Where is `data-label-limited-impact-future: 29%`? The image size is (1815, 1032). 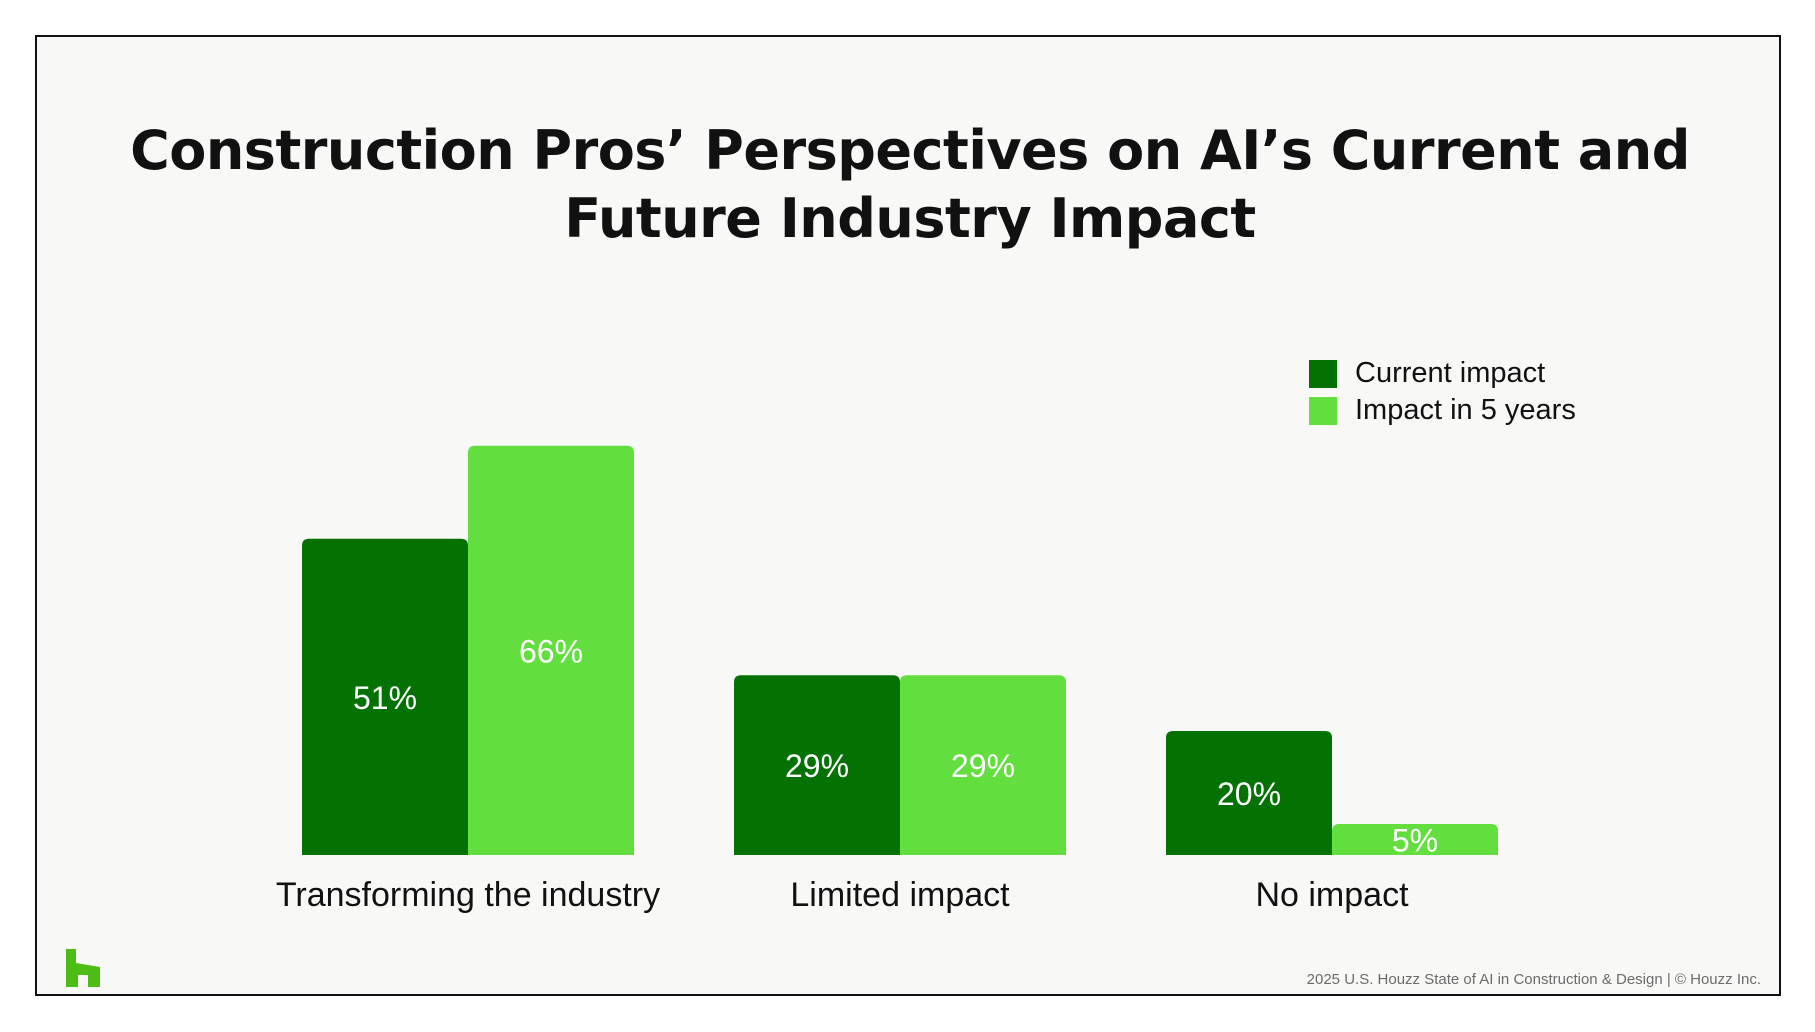 data-label-limited-impact-future: 29% is located at coordinates (983, 766).